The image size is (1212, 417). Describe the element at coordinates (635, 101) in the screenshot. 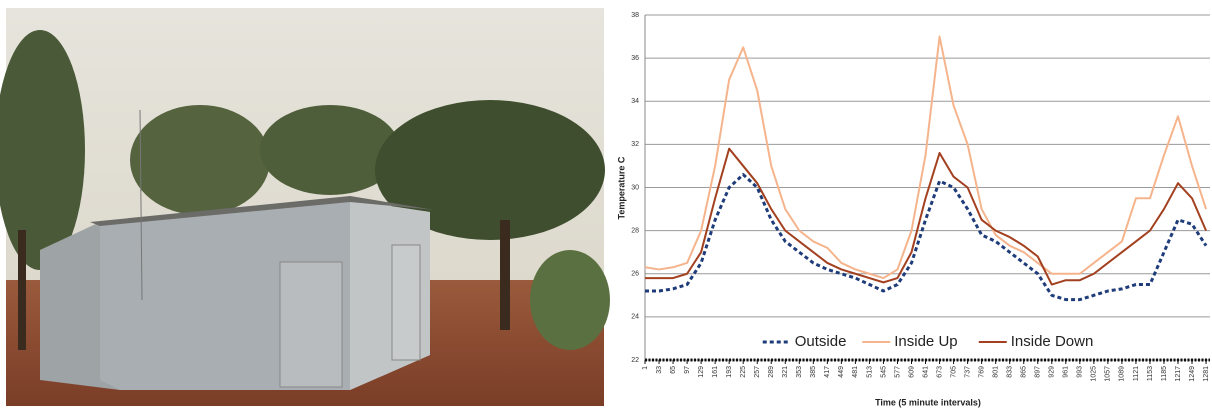

I see `y-tick-label: 34` at that location.